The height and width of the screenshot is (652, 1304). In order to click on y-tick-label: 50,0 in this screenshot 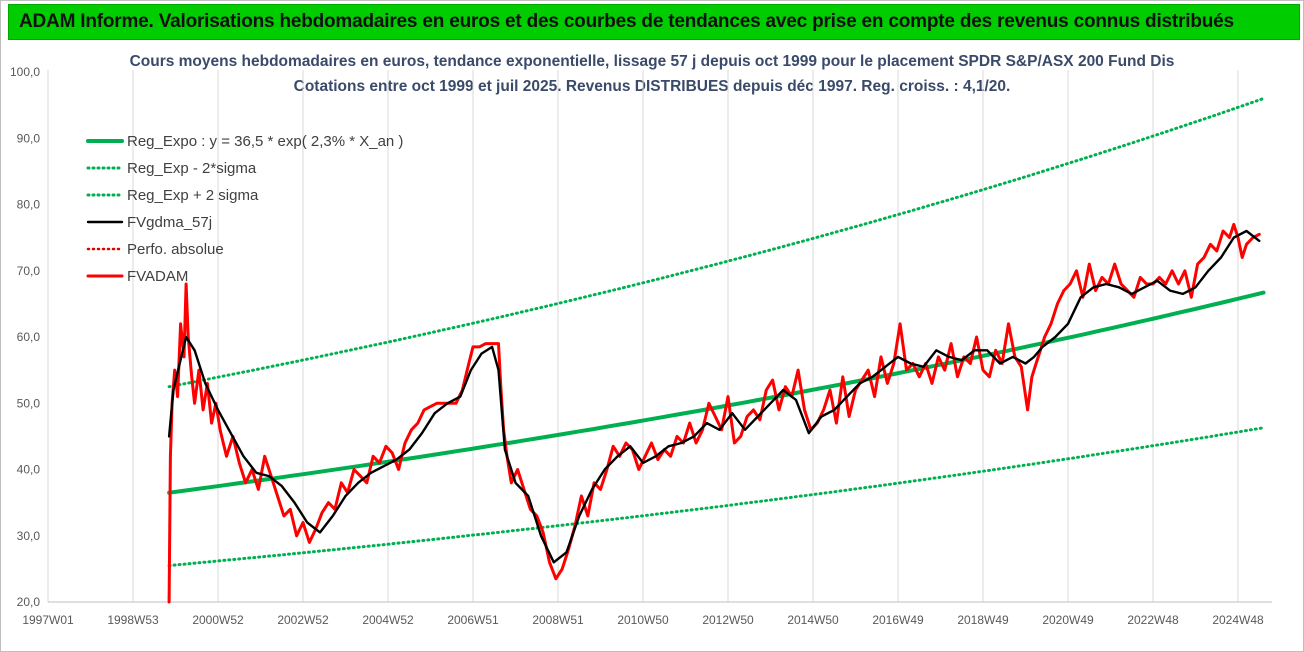, I will do `click(29, 403)`.